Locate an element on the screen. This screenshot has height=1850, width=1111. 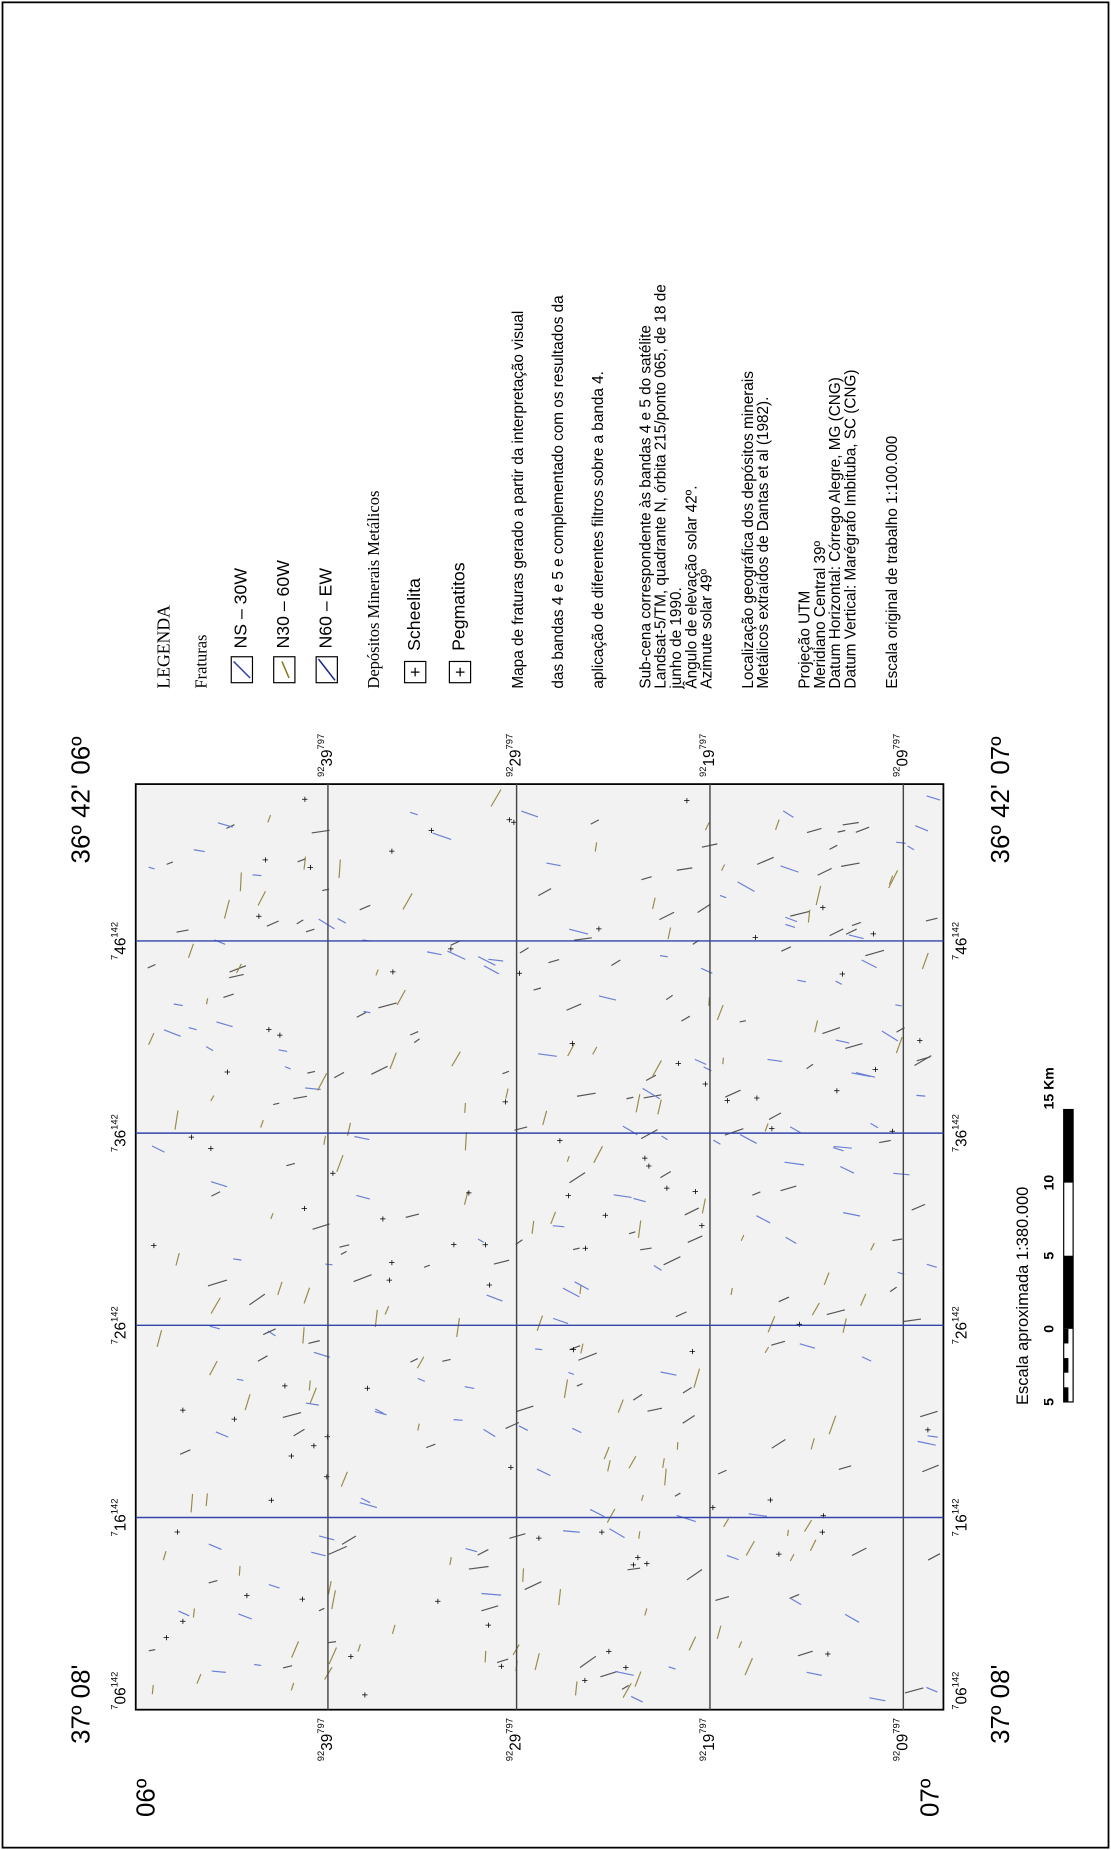
corner-longitude: 36º 42' is located at coordinates (82, 823).